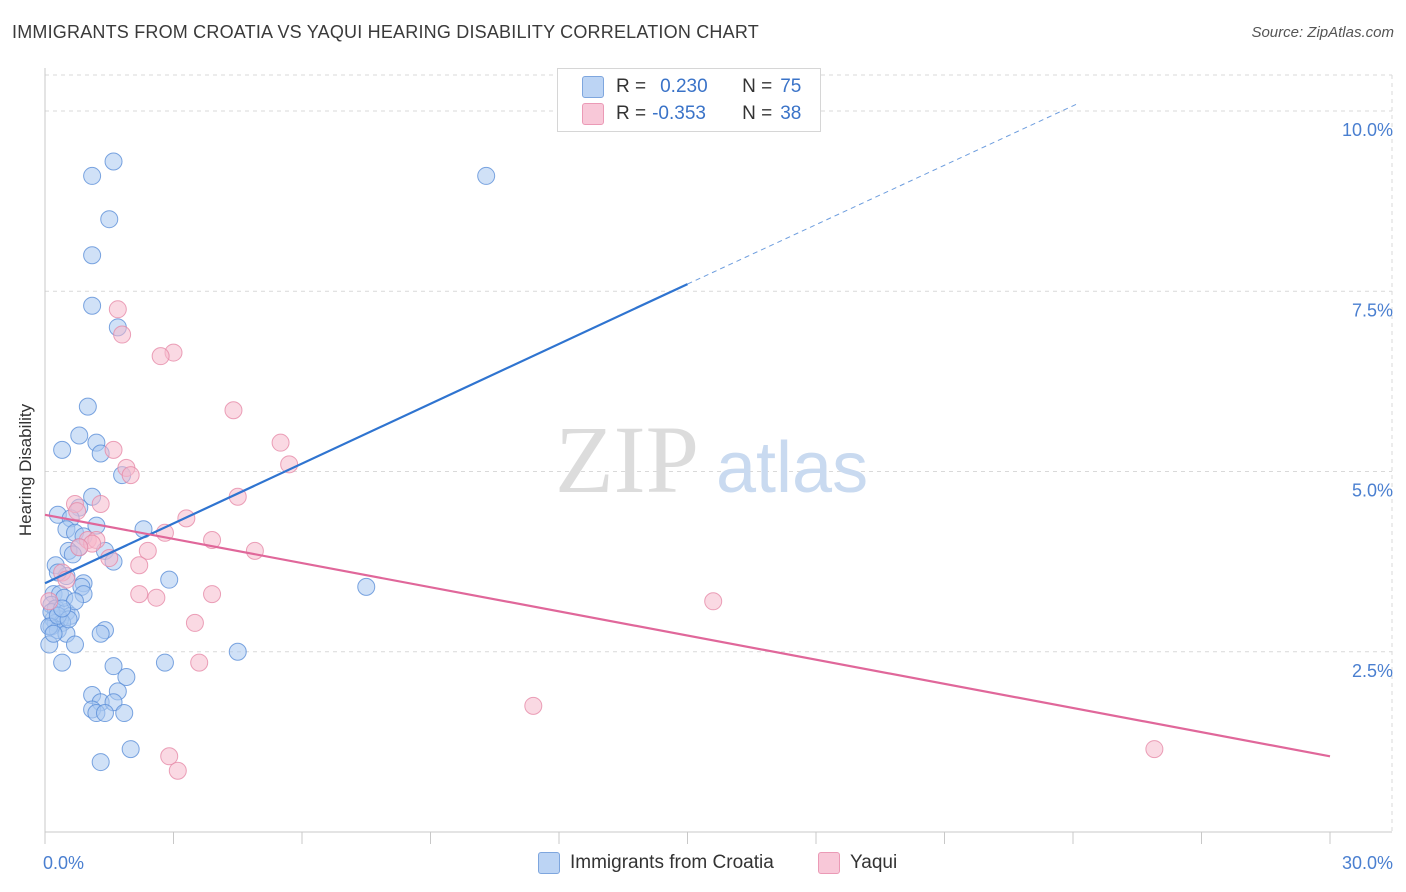 This screenshot has width=1406, height=892. I want to click on bottom-legend-swatch-blue, so click(549, 863).